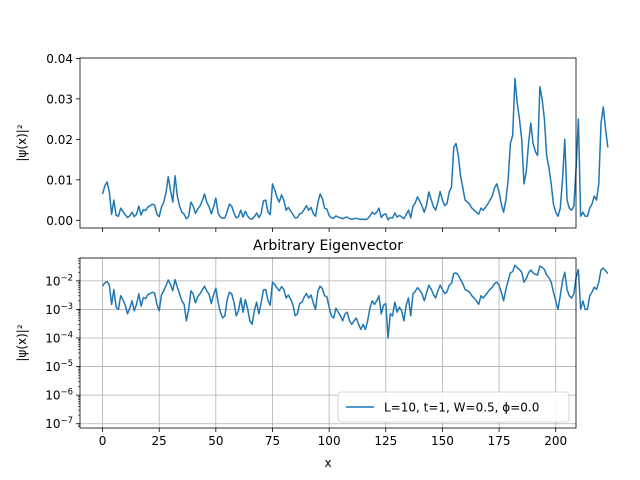 The width and height of the screenshot is (640, 480). I want to click on log-x-tick-label: 100, so click(329, 441).